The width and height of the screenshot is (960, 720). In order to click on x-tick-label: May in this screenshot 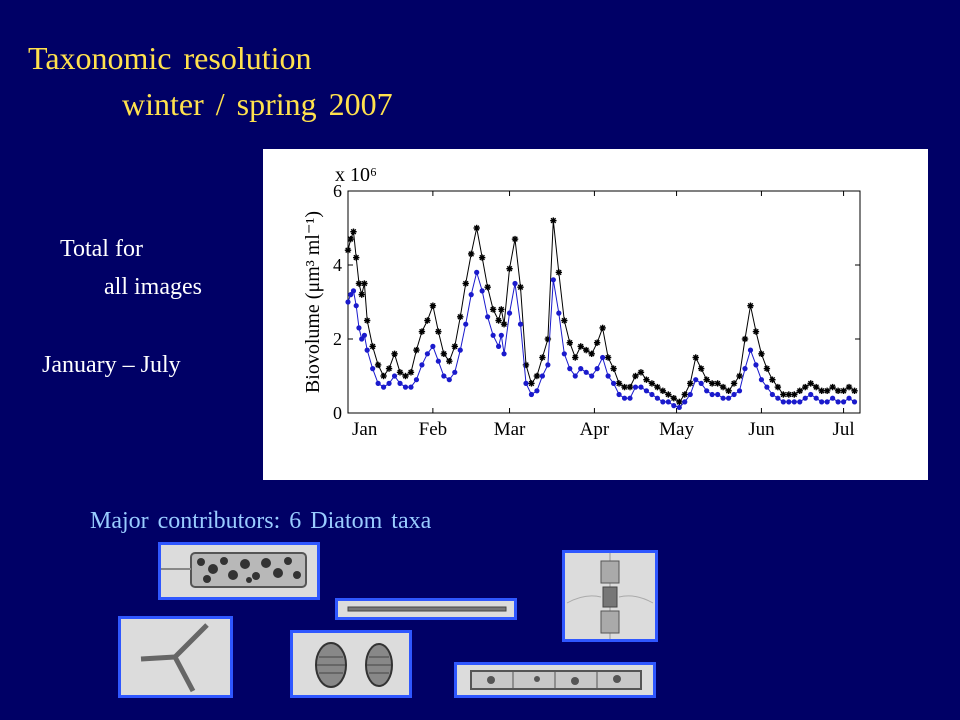, I will do `click(676, 429)`.